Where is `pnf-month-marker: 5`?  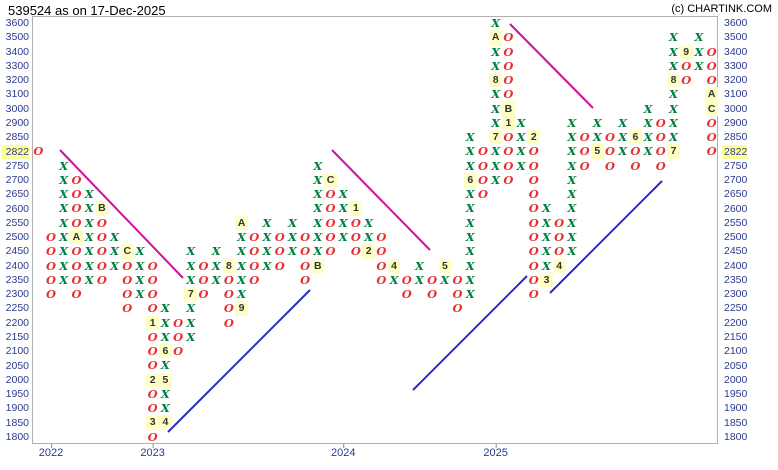
pnf-month-marker: 5 is located at coordinates (165, 379).